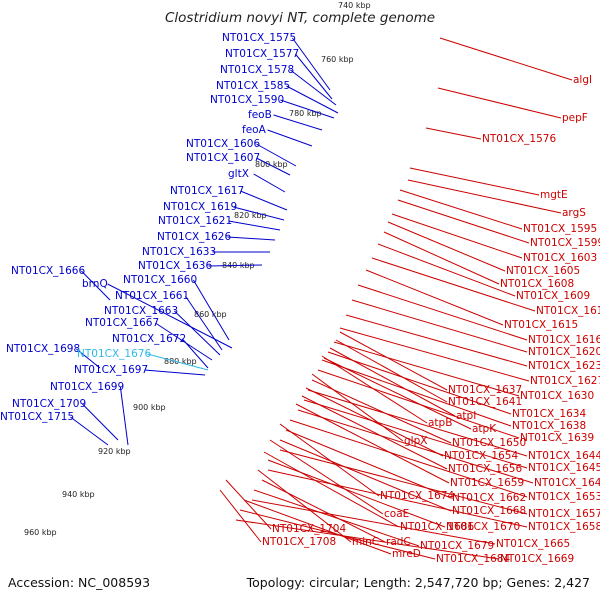 This screenshot has width=600, height=604. What do you see at coordinates (262, 54) in the screenshot?
I see `gene-label-left: NT01CX_1577` at bounding box center [262, 54].